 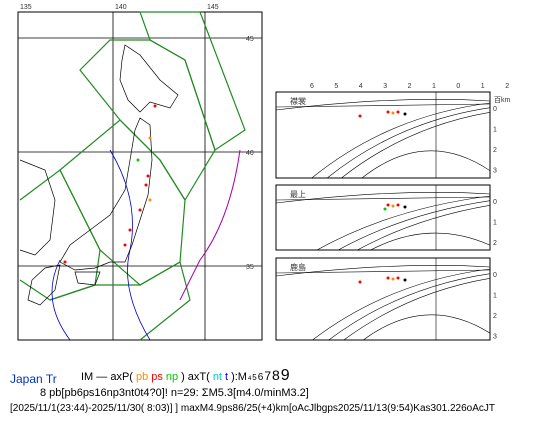 I want to click on legend-item: nt, so click(x=217, y=377).